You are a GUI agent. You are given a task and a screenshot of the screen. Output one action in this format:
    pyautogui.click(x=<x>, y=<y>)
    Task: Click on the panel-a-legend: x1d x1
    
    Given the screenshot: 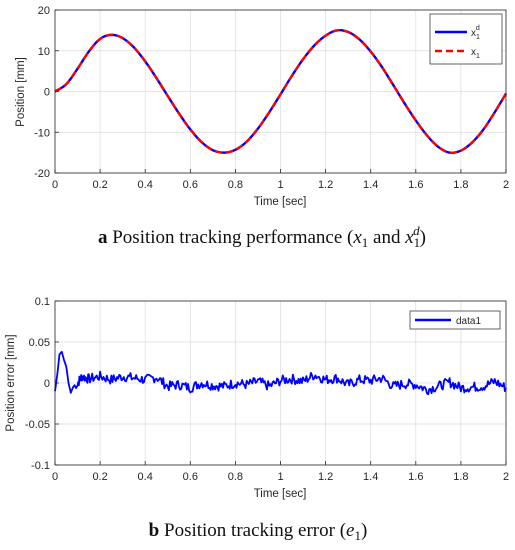 What is the action you would take?
    pyautogui.click(x=466, y=39)
    